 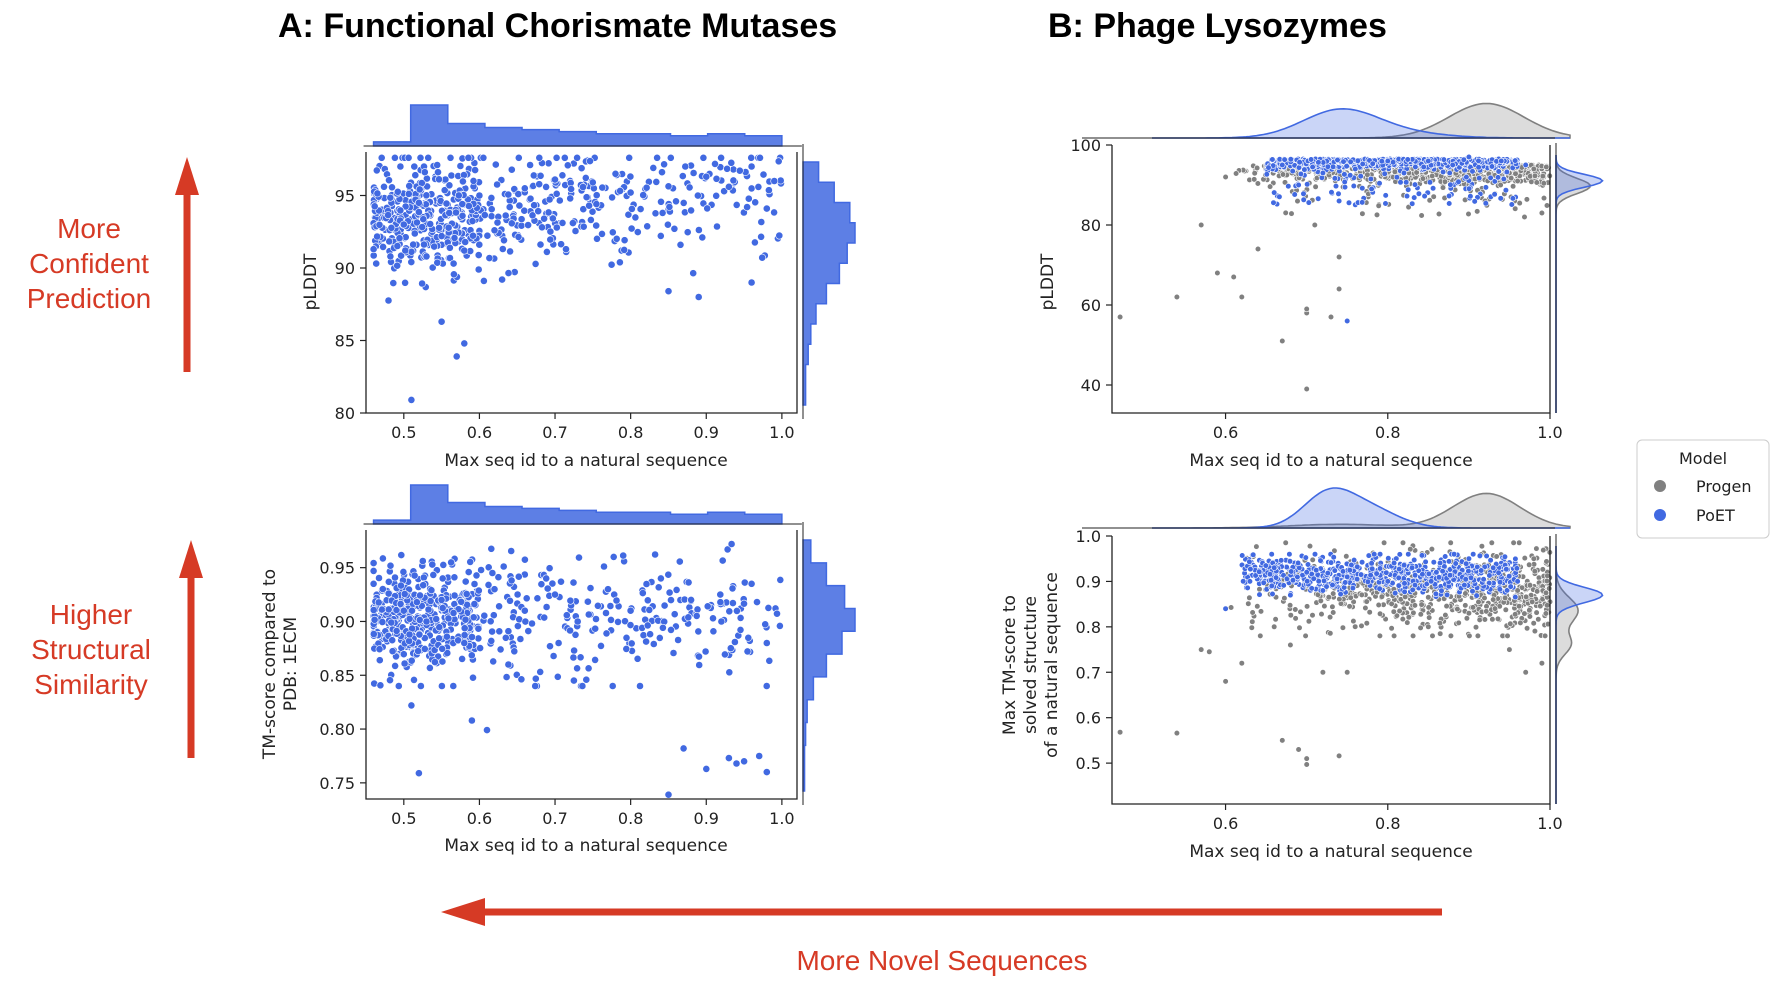 I want to click on b2-y-tick-label: 0.8, so click(x=1088, y=627).